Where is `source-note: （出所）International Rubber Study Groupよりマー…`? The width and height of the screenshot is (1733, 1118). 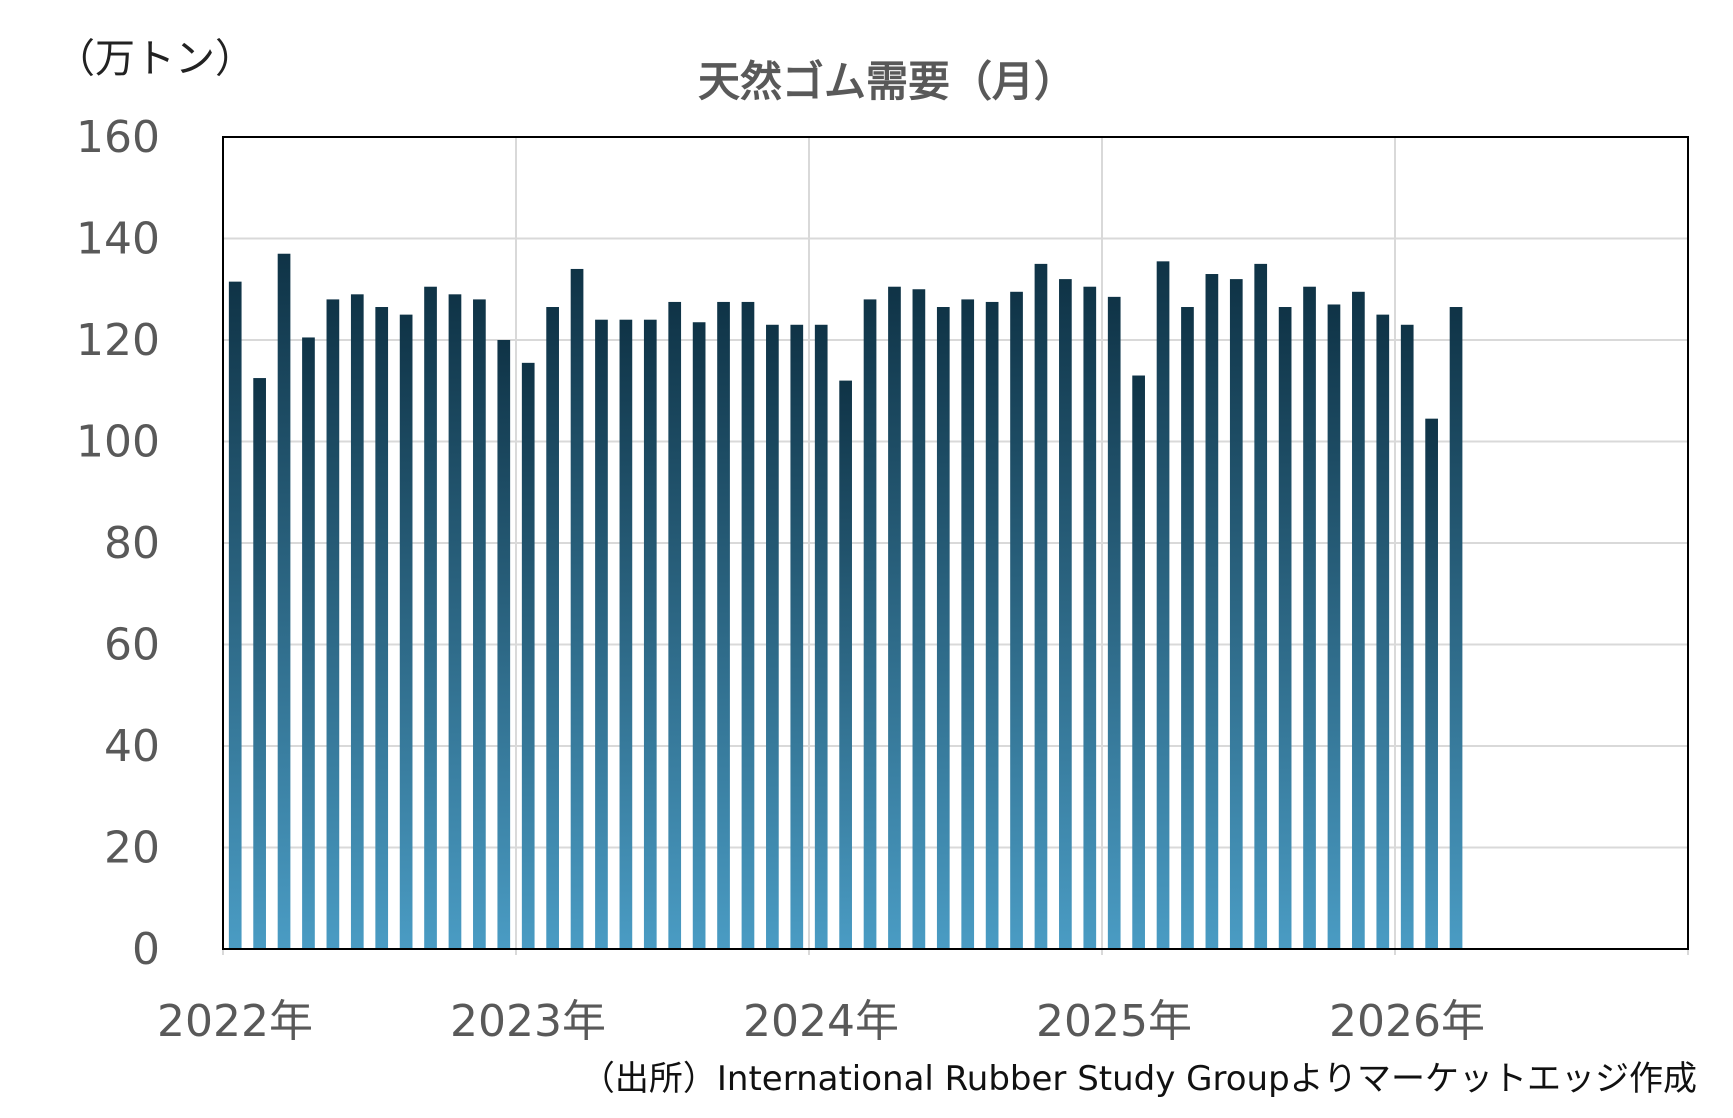 source-note: （出所）International Rubber Study Groupよりマー… is located at coordinates (1139, 1079).